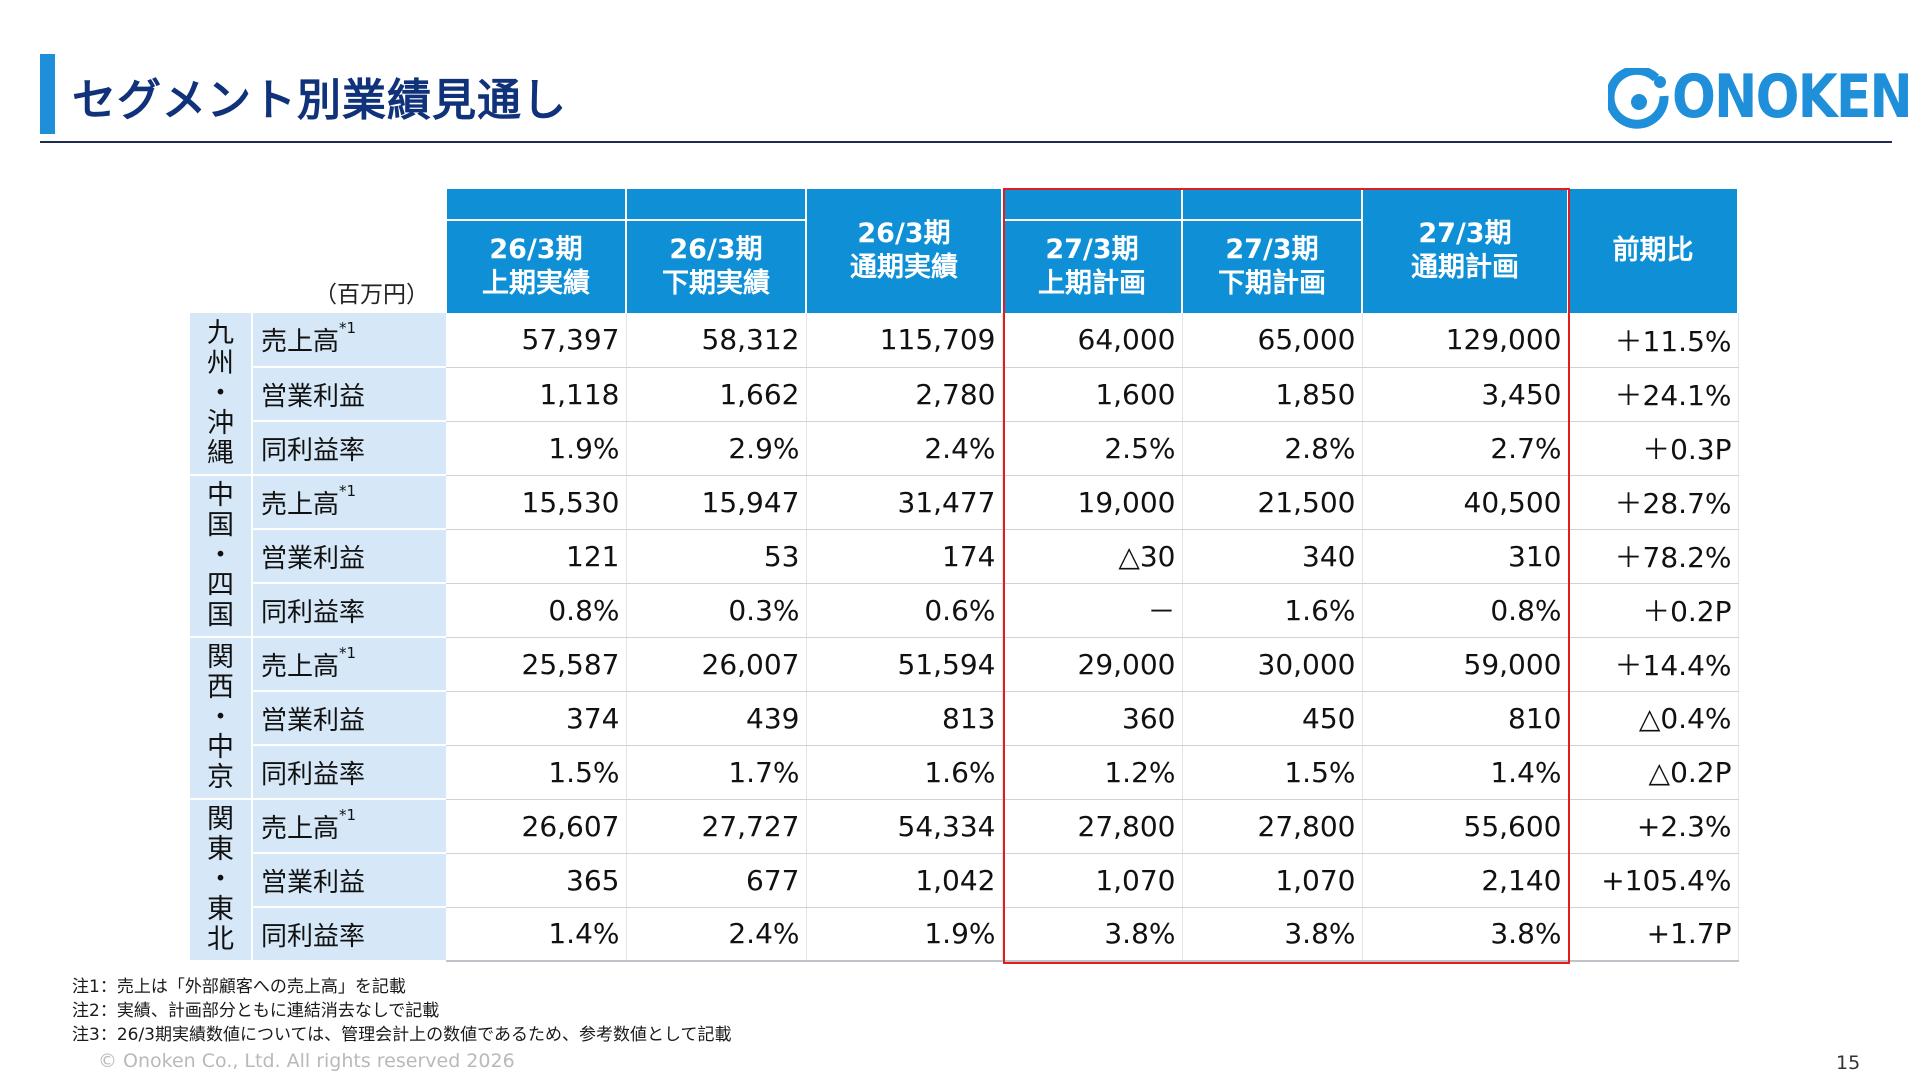  What do you see at coordinates (1272, 934) in the screenshot?
I see `value-cell: 3.8%` at bounding box center [1272, 934].